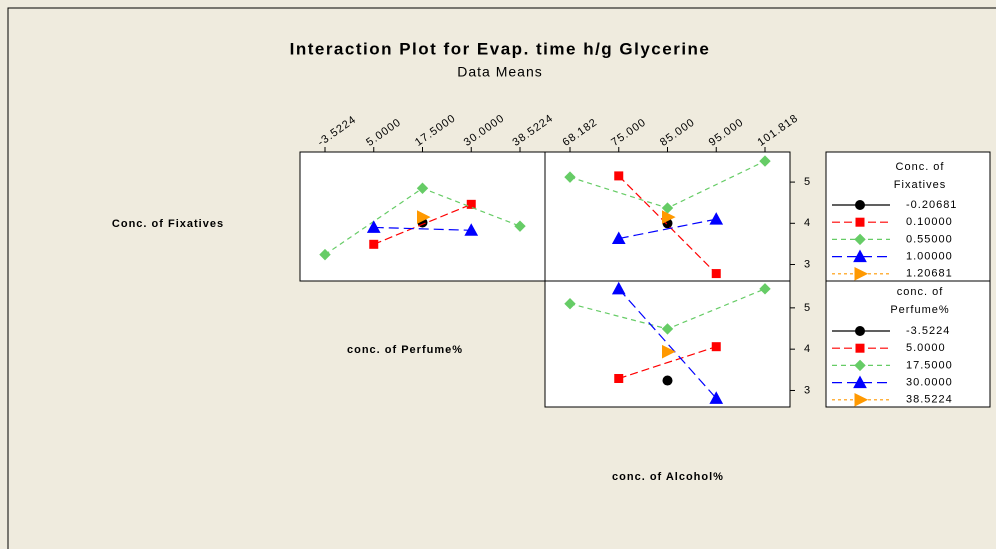  What do you see at coordinates (778, 130) in the screenshot?
I see `x-tick-label: 101.818` at bounding box center [778, 130].